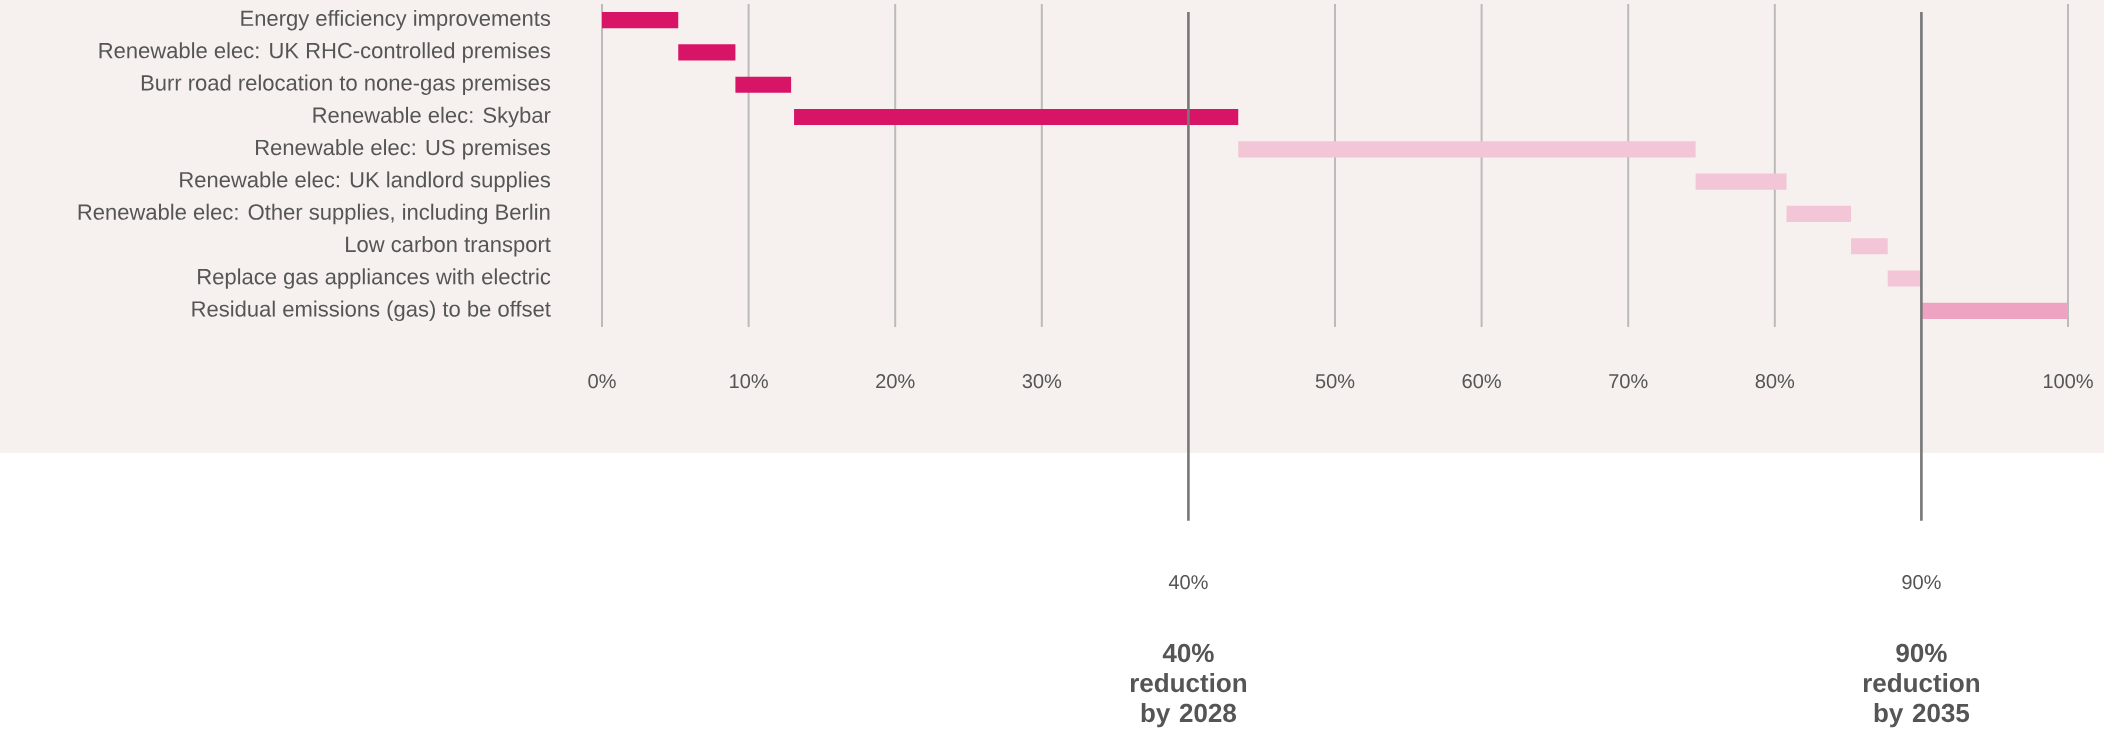 This screenshot has width=2104, height=732. Describe the element at coordinates (1188, 582) in the screenshot. I see `ref-line-label: 40%` at that location.